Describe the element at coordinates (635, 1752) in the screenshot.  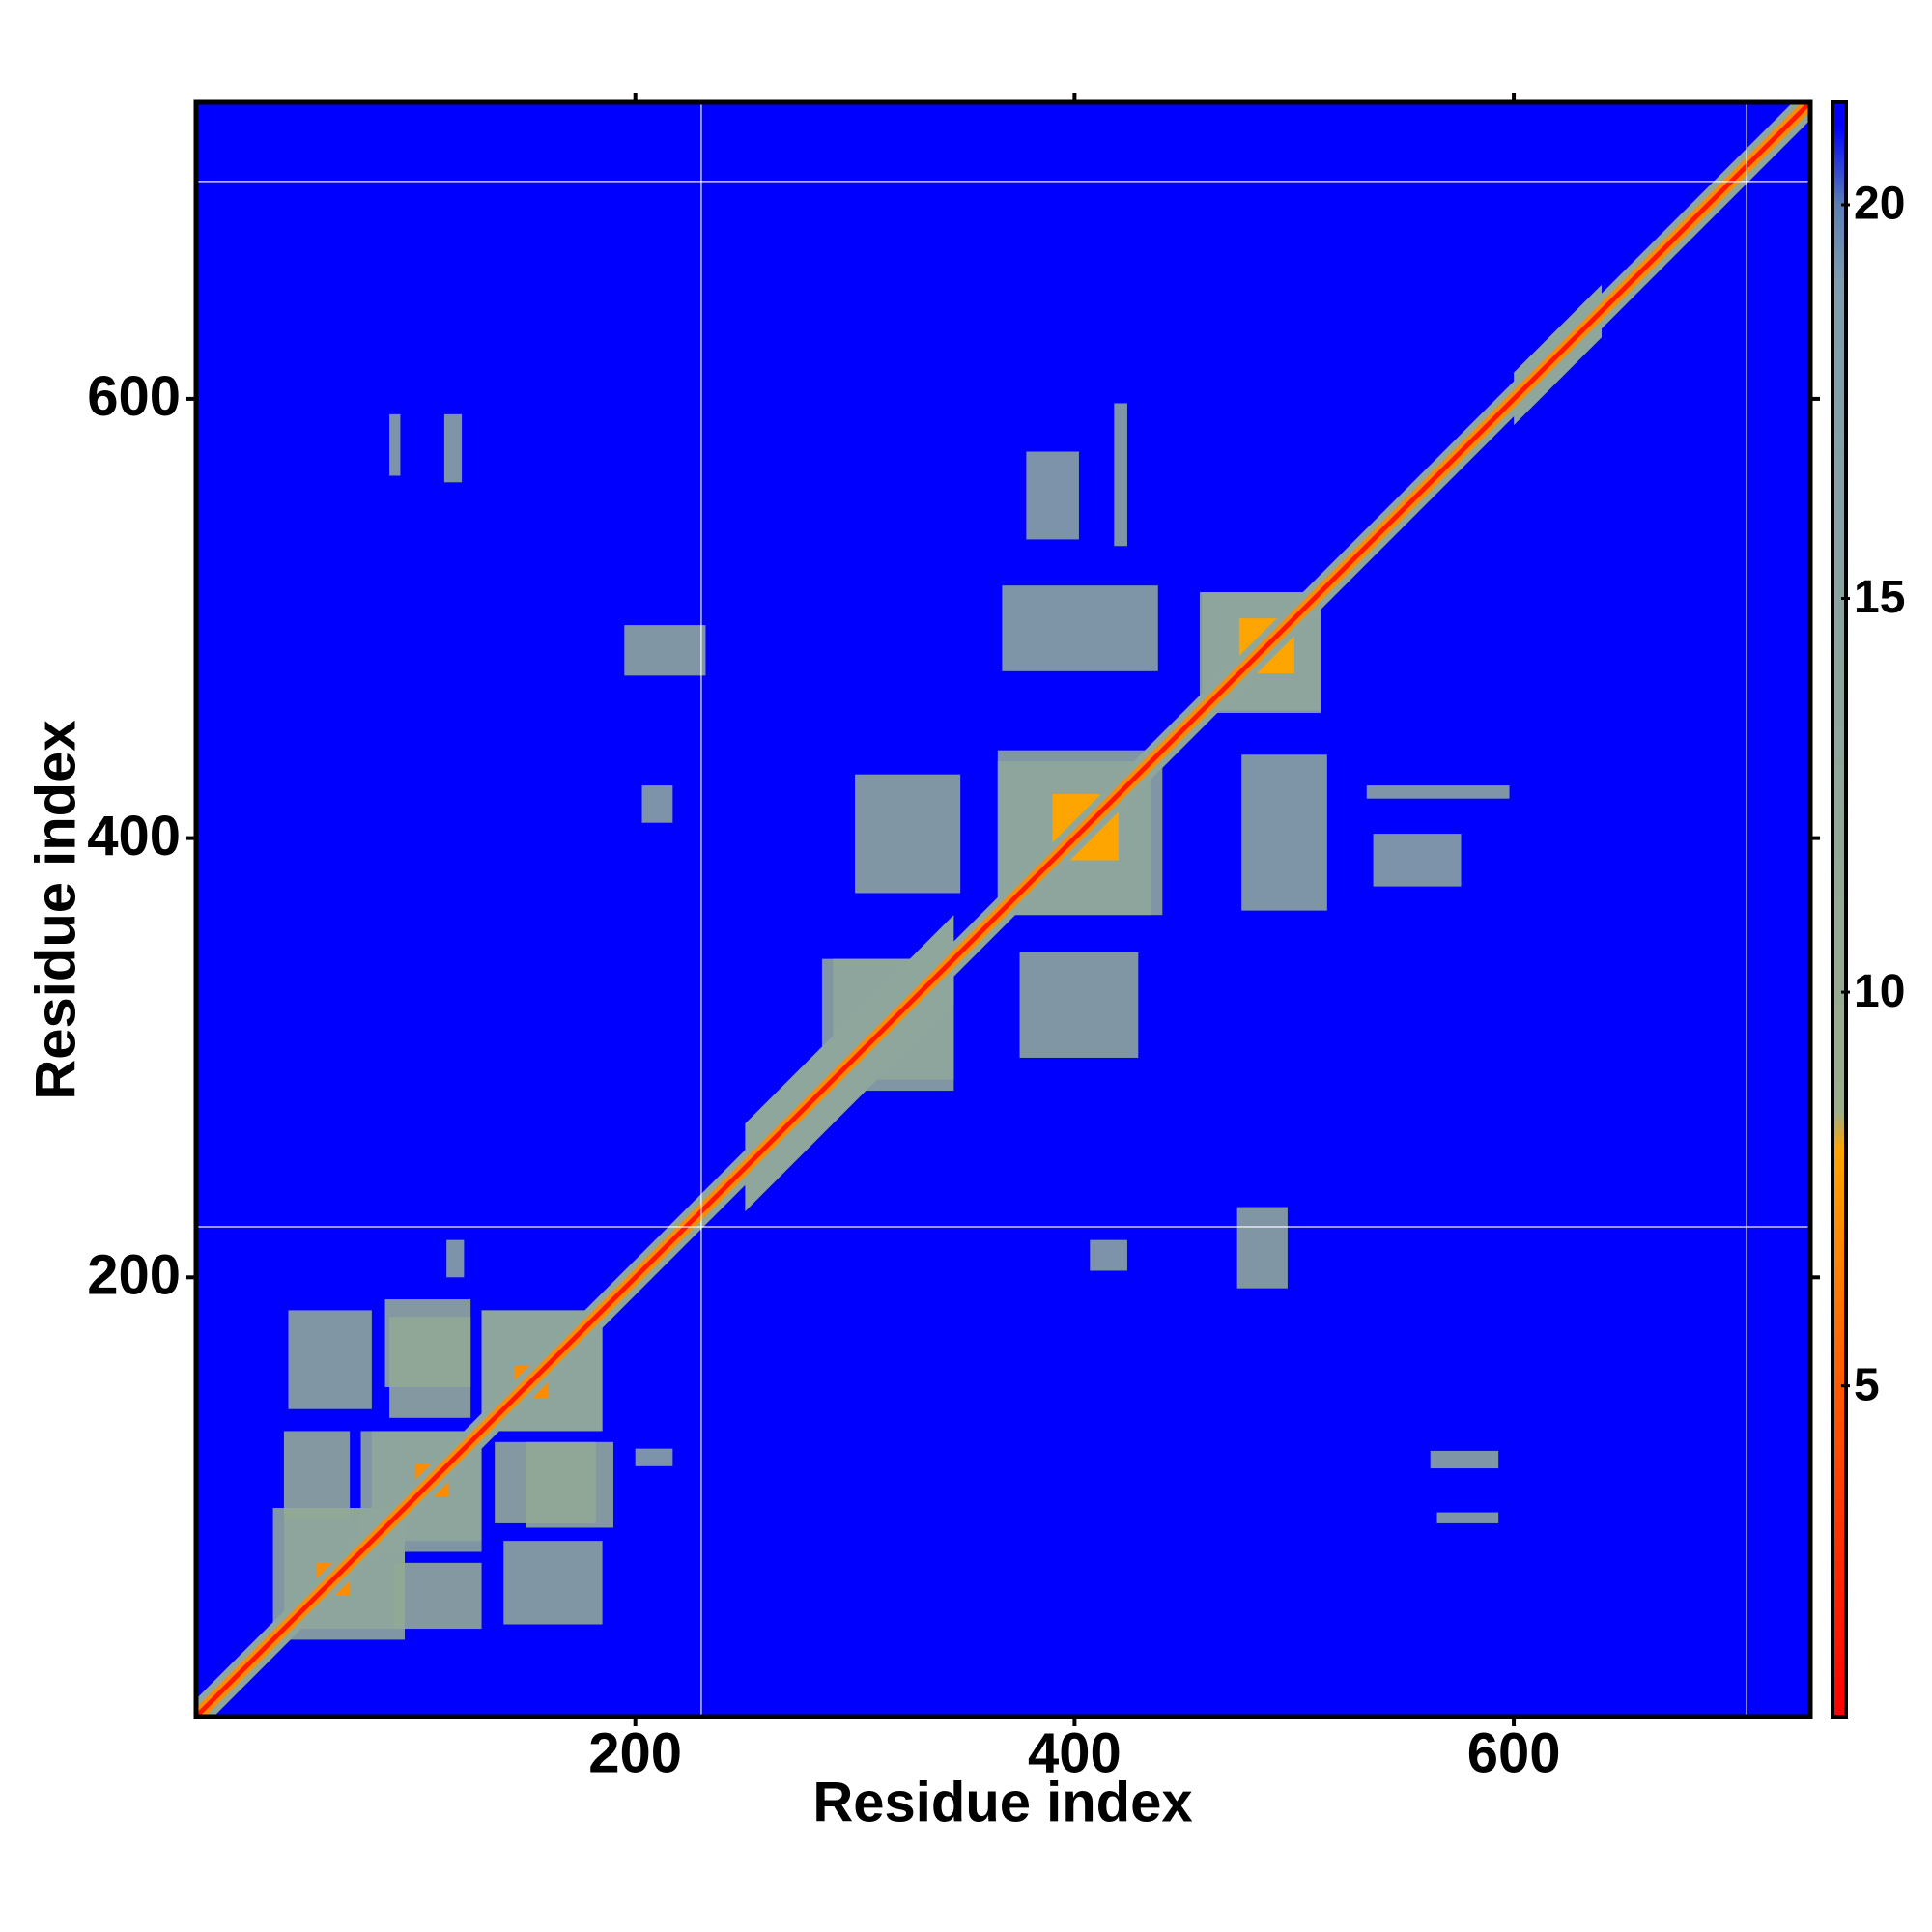
I see `x-tick-label: 200` at that location.